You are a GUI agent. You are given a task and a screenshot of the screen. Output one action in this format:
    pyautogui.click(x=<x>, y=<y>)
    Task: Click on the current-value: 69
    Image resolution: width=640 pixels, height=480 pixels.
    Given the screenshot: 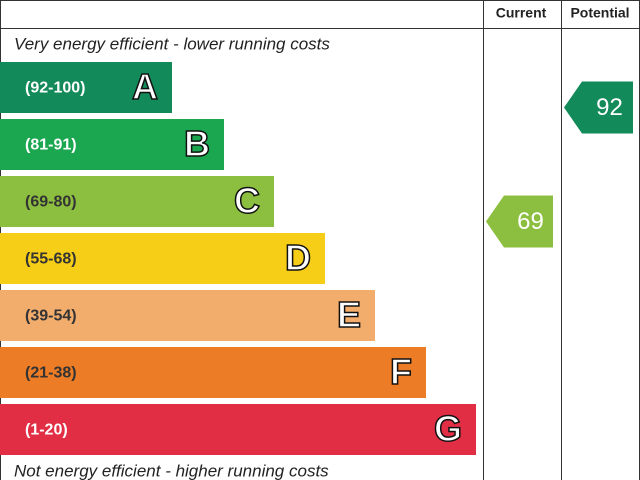 What is the action you would take?
    pyautogui.click(x=530, y=221)
    